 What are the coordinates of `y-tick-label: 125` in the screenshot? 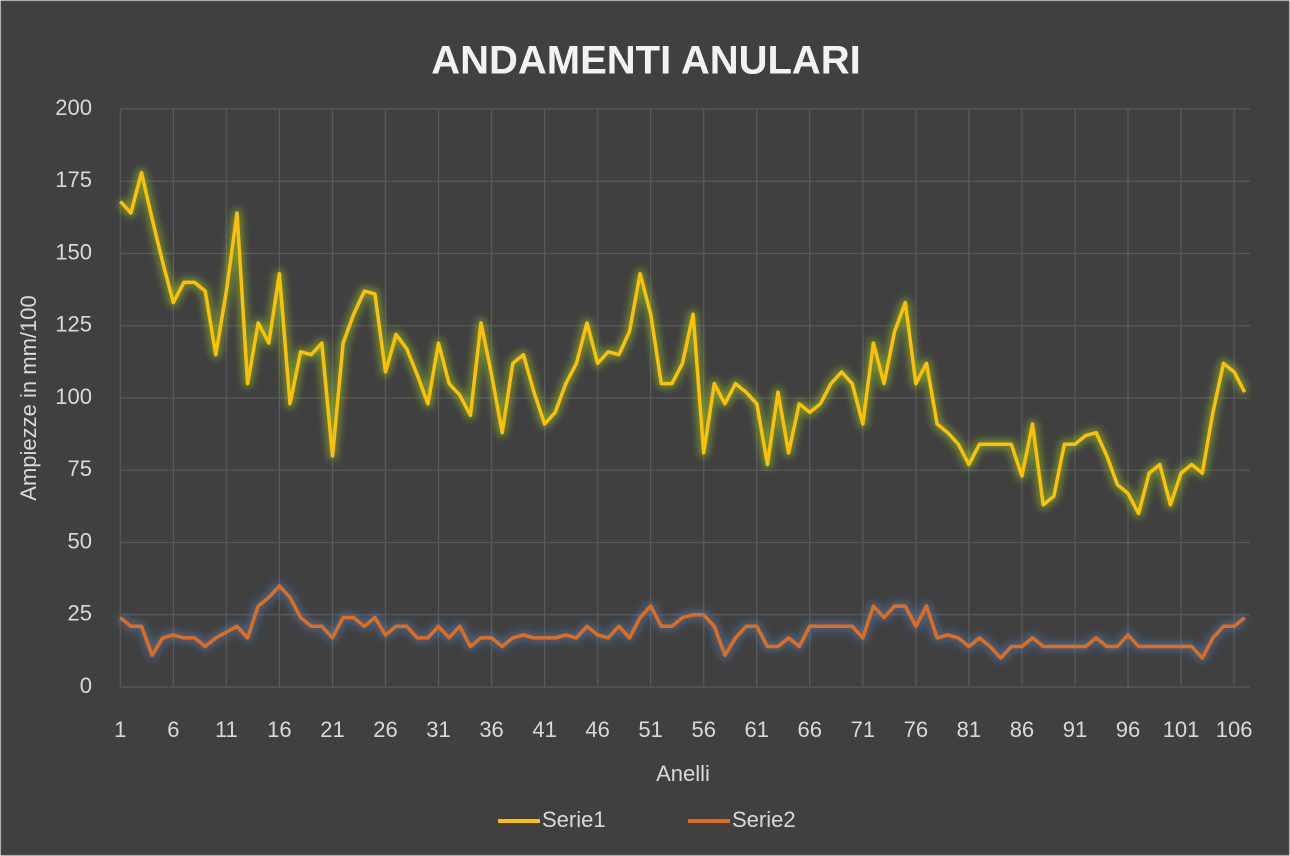 It's located at (73, 324).